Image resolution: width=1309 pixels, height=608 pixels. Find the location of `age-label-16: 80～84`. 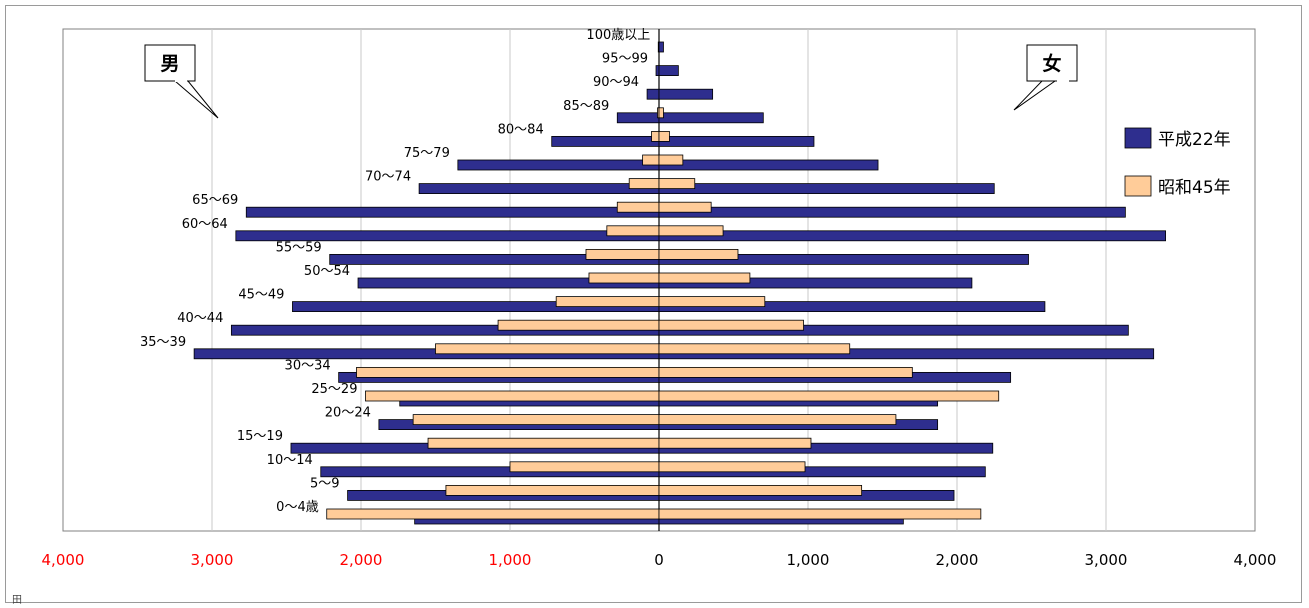

age-label-16: 80～84 is located at coordinates (521, 129).